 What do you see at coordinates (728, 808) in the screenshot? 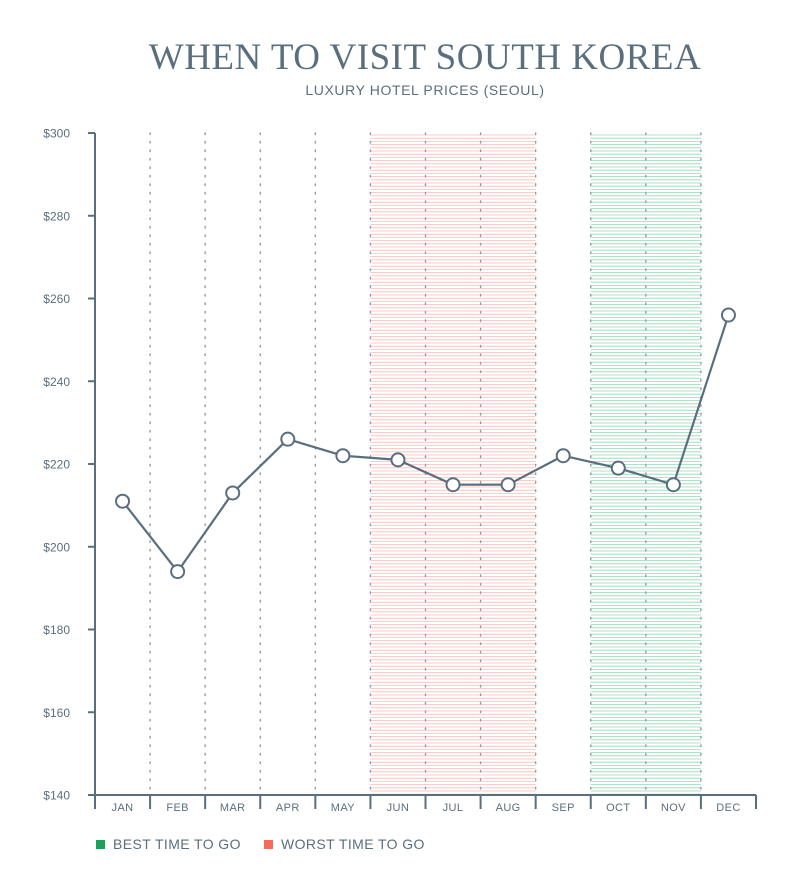
I see `x-tick-label: DEC` at bounding box center [728, 808].